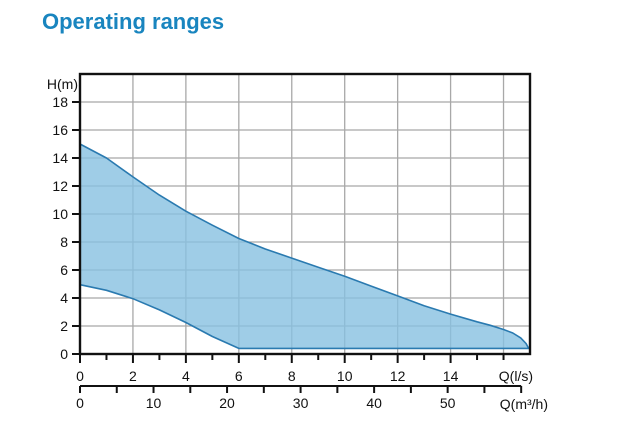 This screenshot has height=424, width=620. I want to click on x-ls-tick-label: 14, so click(451, 376).